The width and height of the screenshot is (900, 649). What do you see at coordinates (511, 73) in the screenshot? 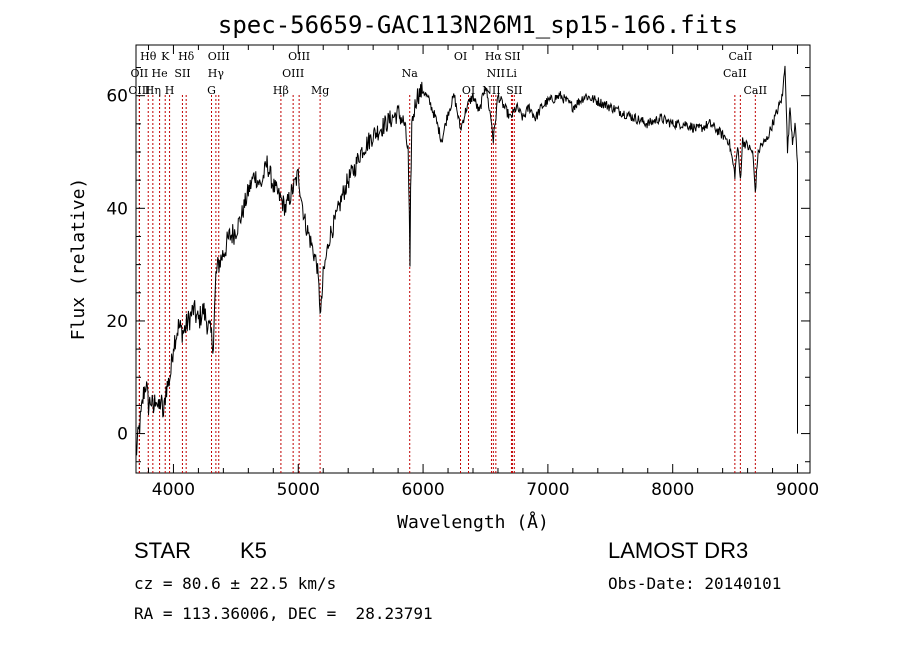
I see `spectral-line-label: Li` at bounding box center [511, 73].